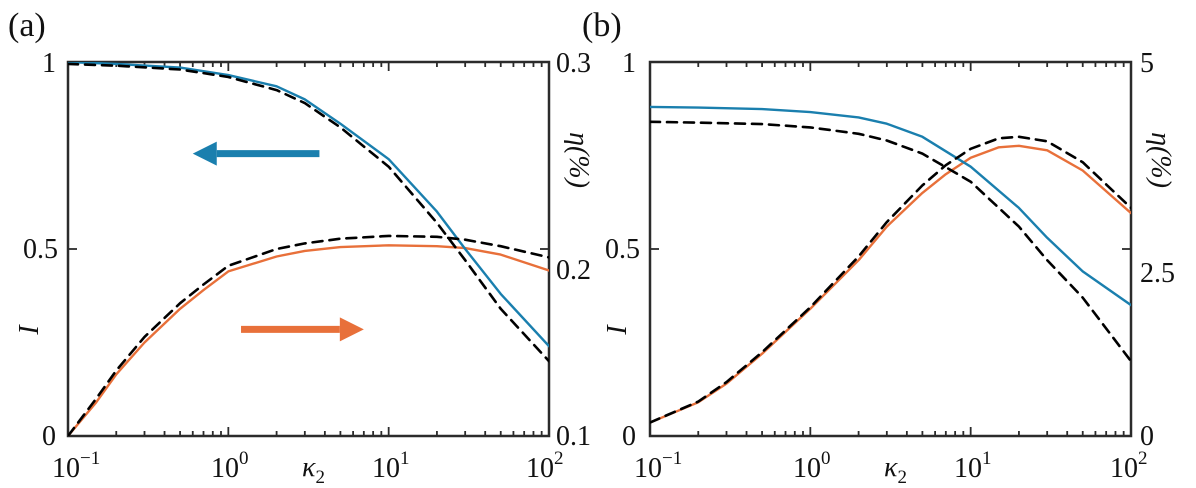  What do you see at coordinates (602, 25) in the screenshot?
I see `panel-label-b: (b)` at bounding box center [602, 25].